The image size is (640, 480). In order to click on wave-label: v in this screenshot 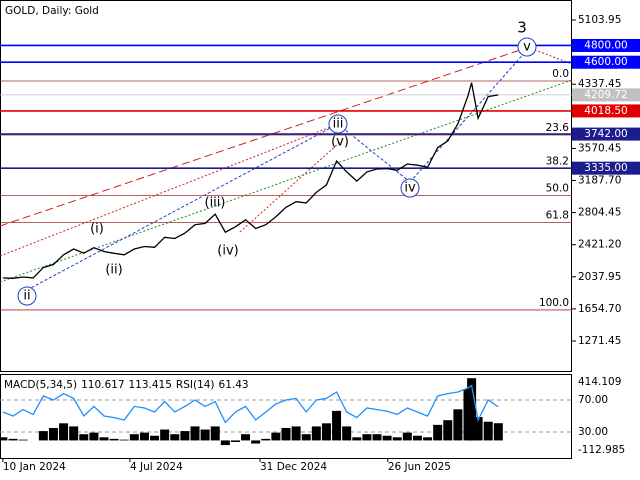, I will do `click(527, 47)`.